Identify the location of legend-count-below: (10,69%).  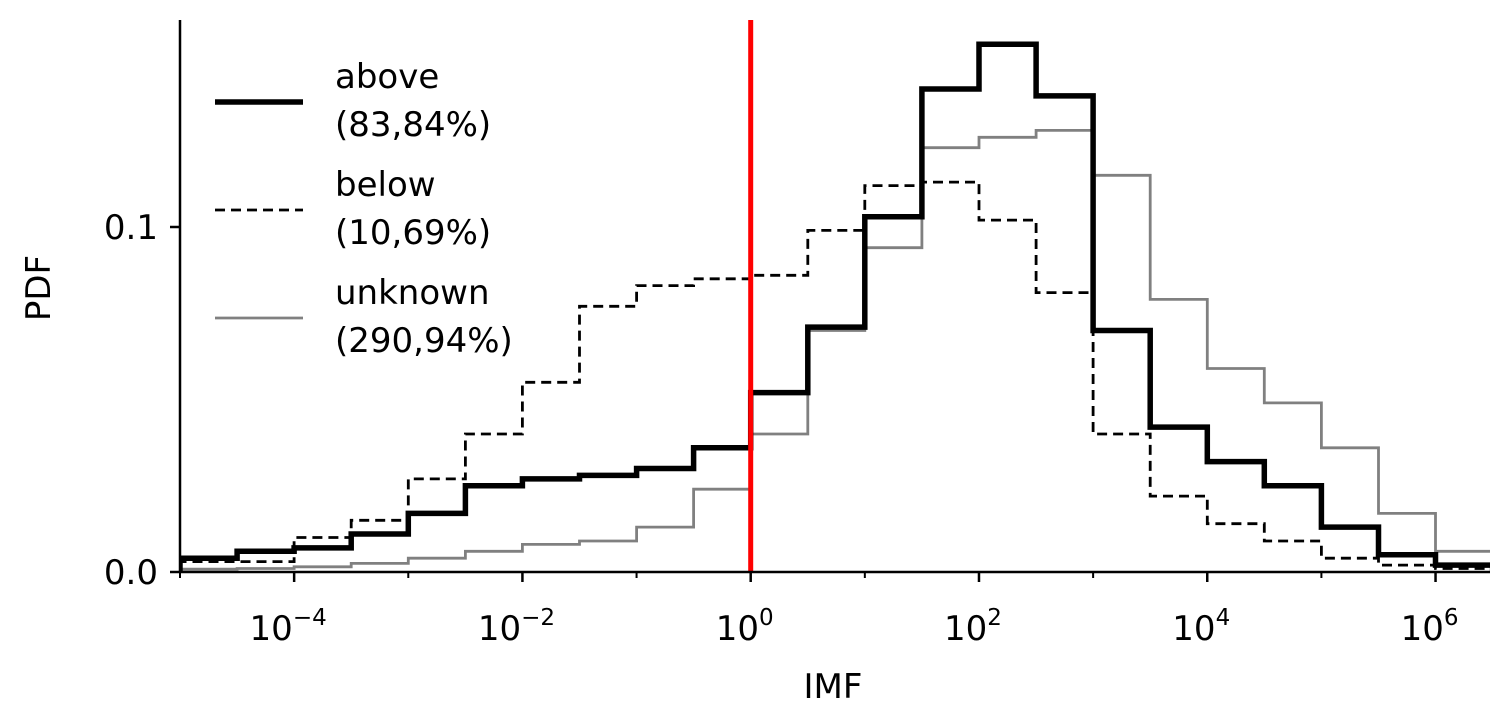
(413, 233).